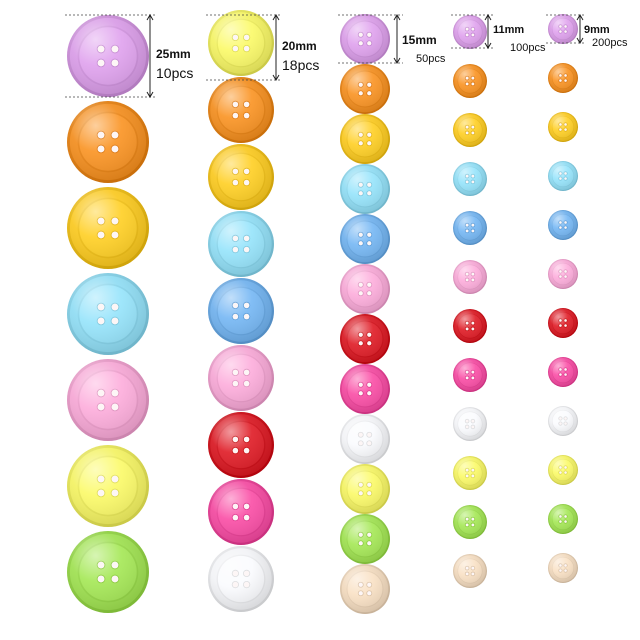  What do you see at coordinates (470, 130) in the screenshot?
I see `button-yellow-11mm` at bounding box center [470, 130].